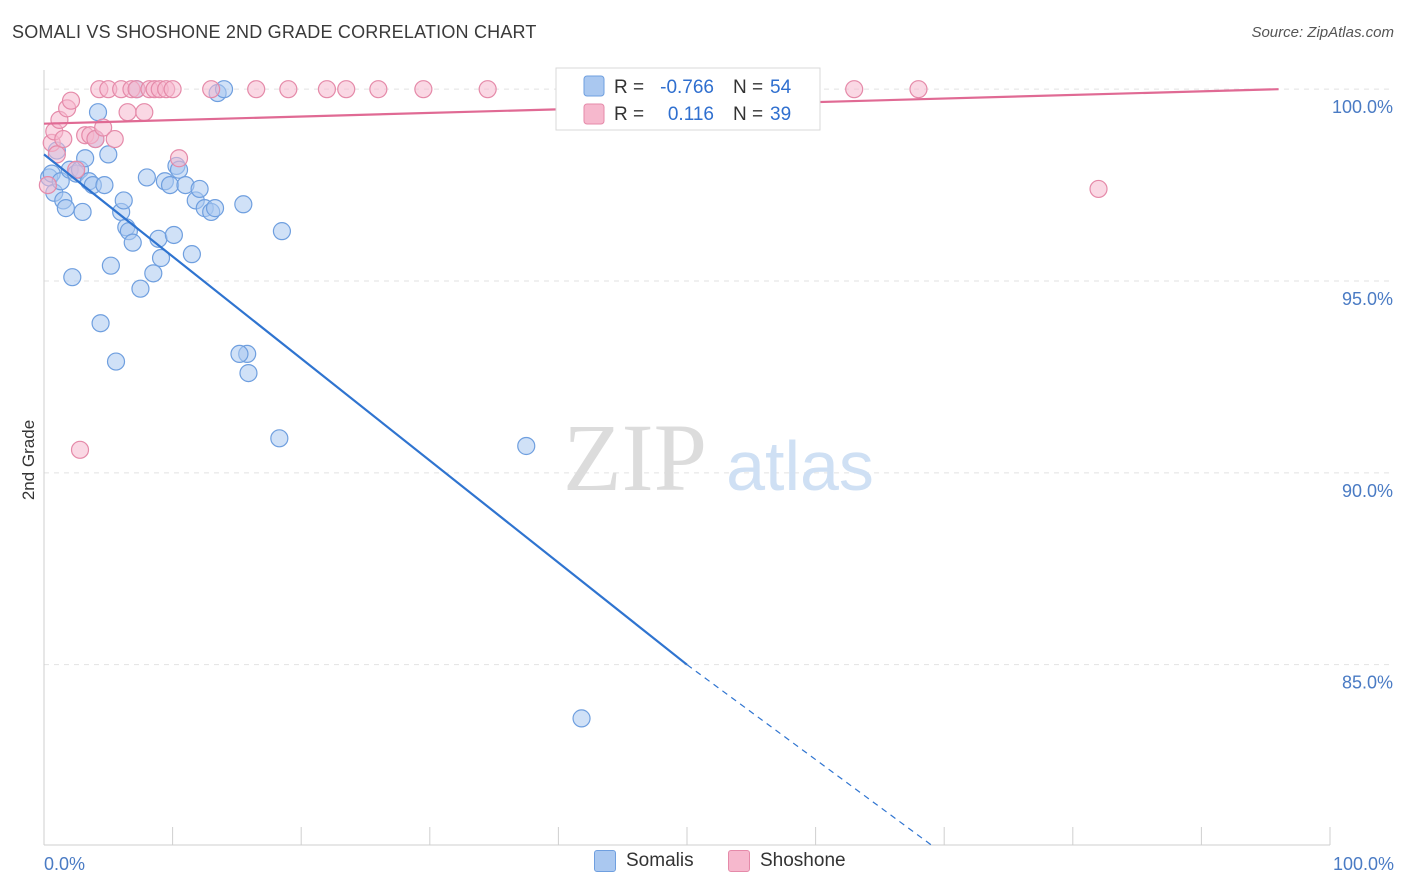 The height and width of the screenshot is (892, 1406). I want to click on x-tick-left: 0.0%, so click(64, 864).